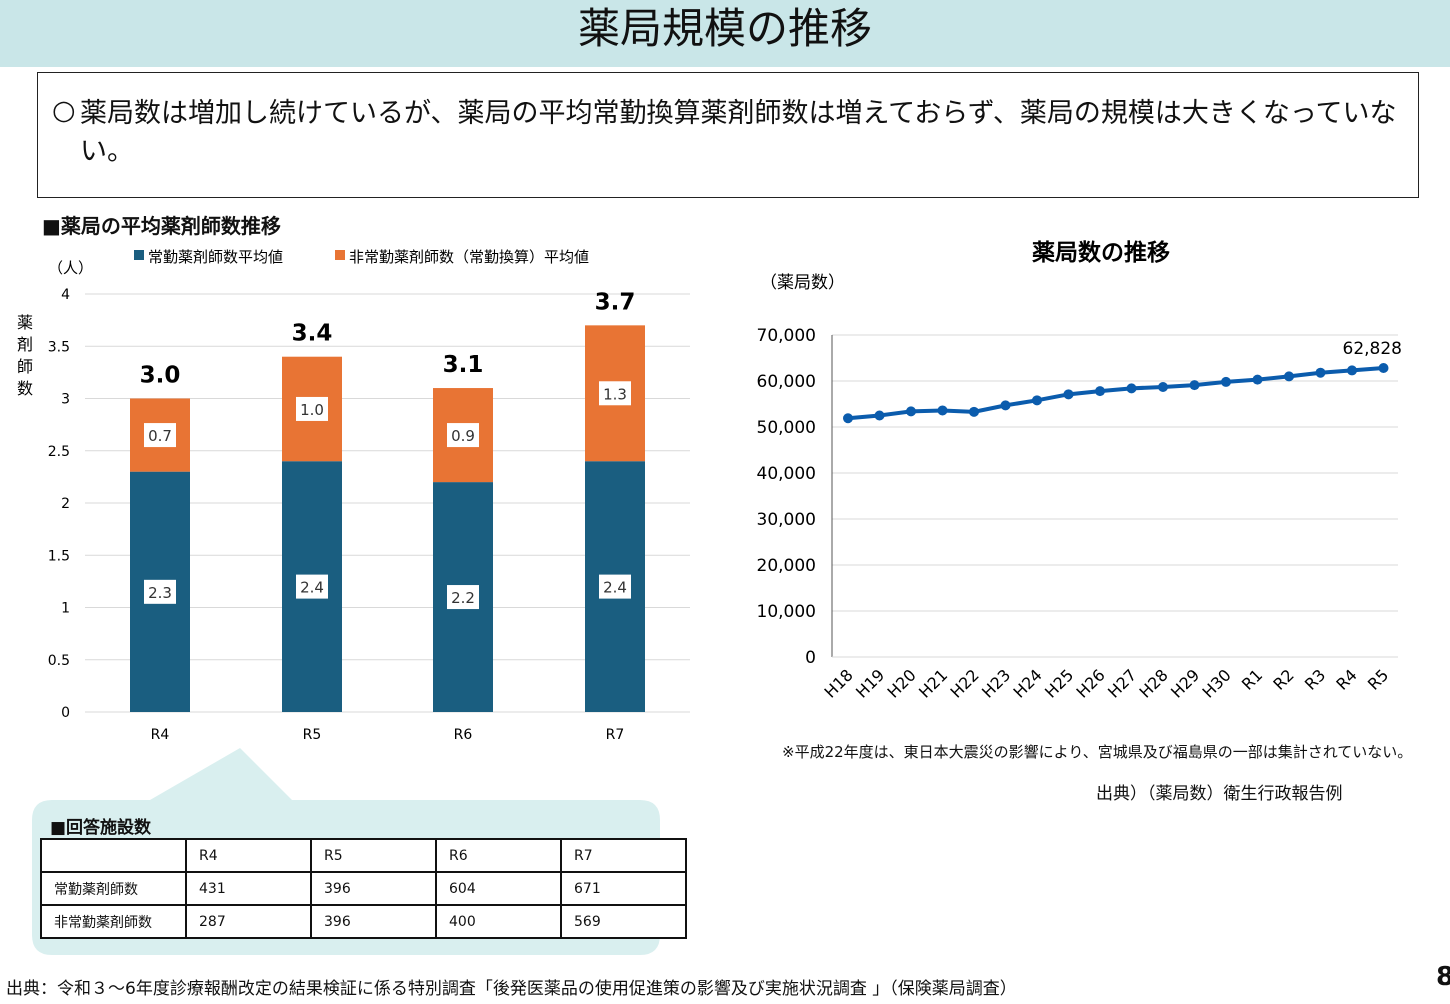 The width and height of the screenshot is (1450, 1004). Describe the element at coordinates (25, 366) in the screenshot. I see `y-axis-label: 師` at that location.